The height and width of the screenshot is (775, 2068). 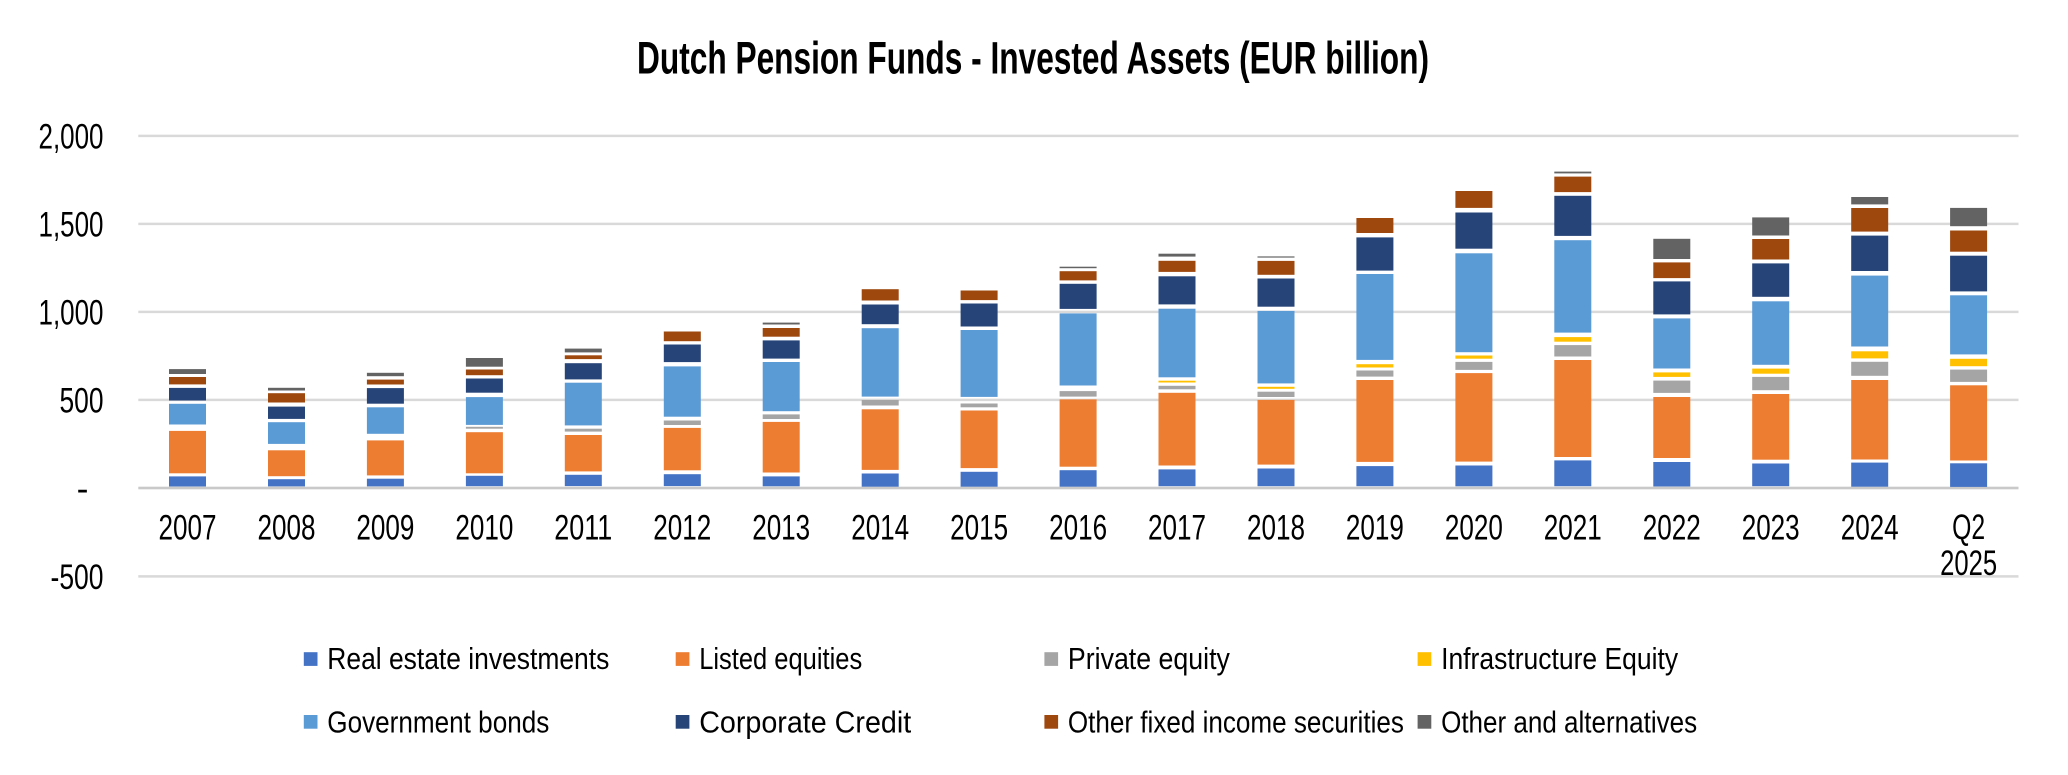 What do you see at coordinates (780, 658) in the screenshot?
I see `svg-text: Listed equities` at bounding box center [780, 658].